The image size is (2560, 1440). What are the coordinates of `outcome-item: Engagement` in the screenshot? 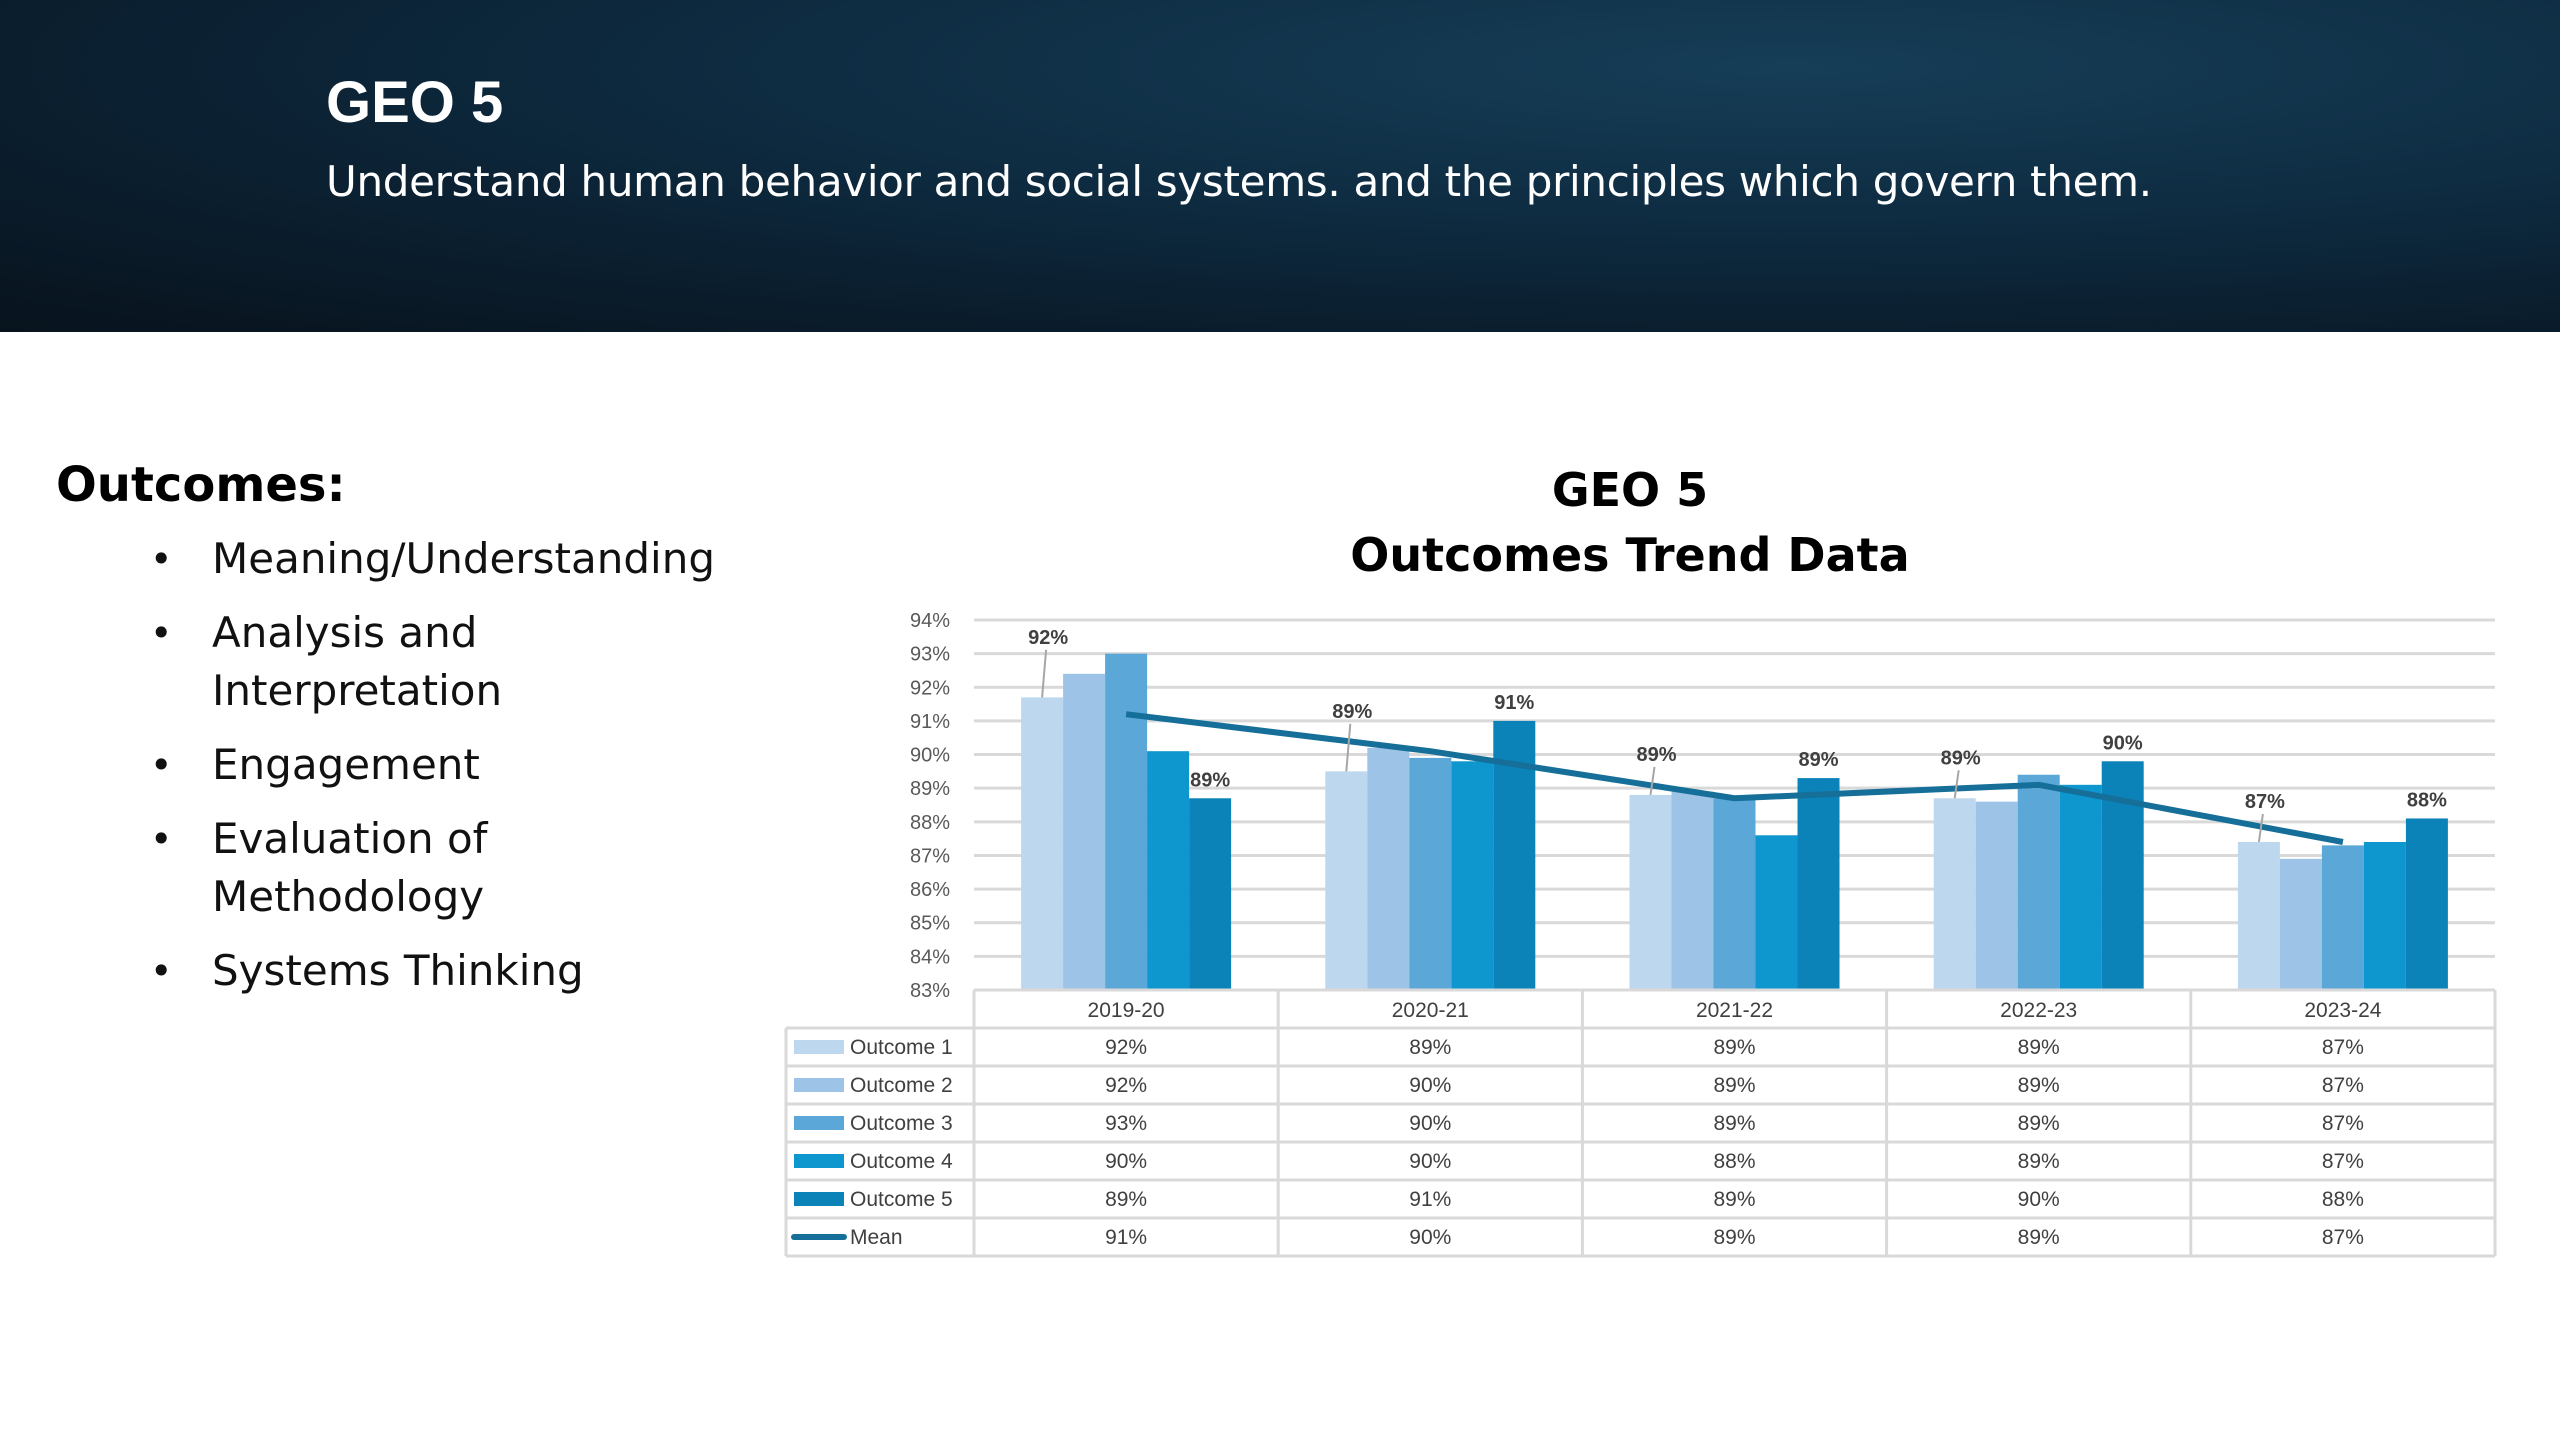 It's located at (460, 765).